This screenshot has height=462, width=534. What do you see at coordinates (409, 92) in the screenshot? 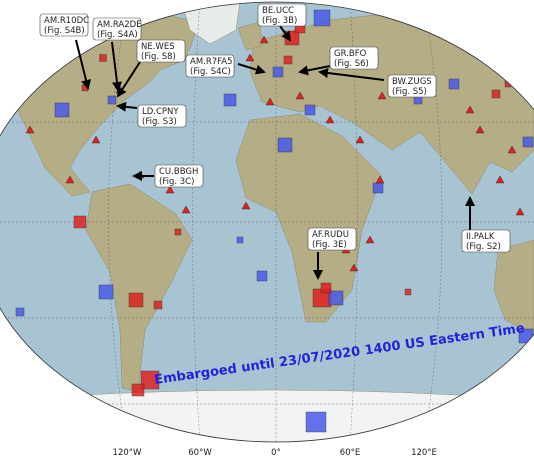
I see `figure-ref: (Fig. S5)` at bounding box center [409, 92].